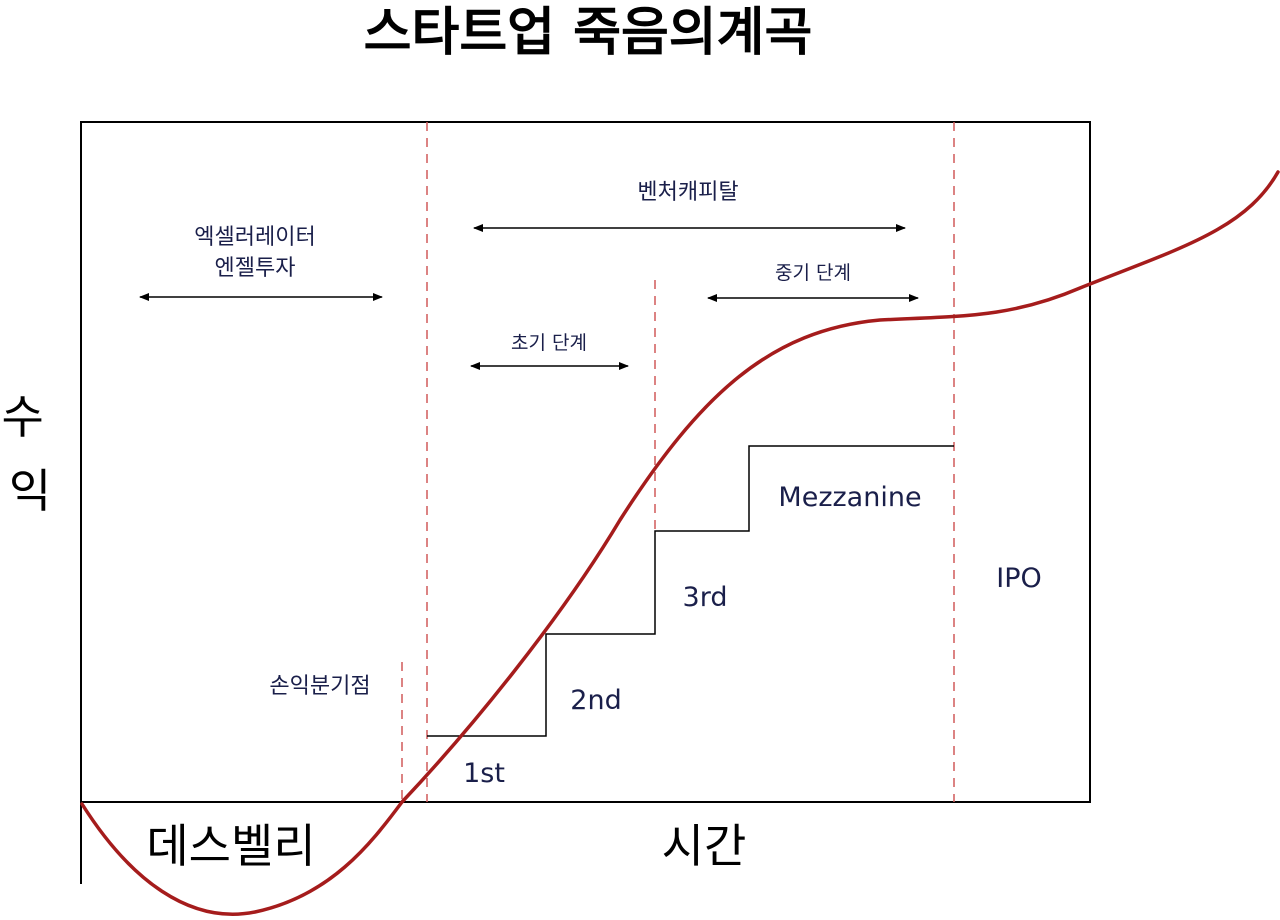 Image resolution: width=1280 pixels, height=920 pixels. Describe the element at coordinates (849, 497) in the screenshot. I see `stage-mezzanine-label: Mezzanine` at that location.